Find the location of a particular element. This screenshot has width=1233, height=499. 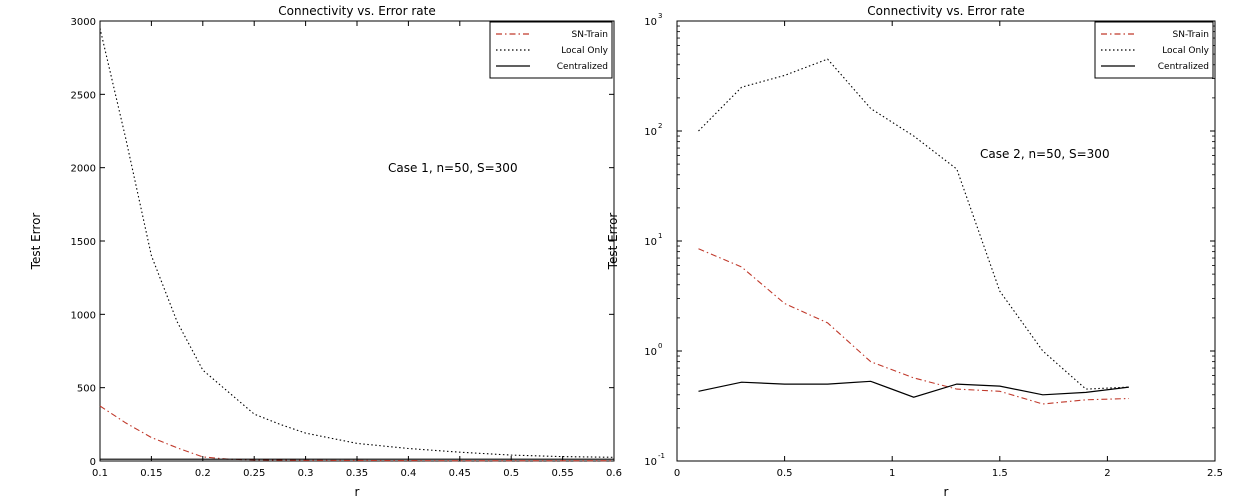

y-tick-label: 0 is located at coordinates (93, 462).